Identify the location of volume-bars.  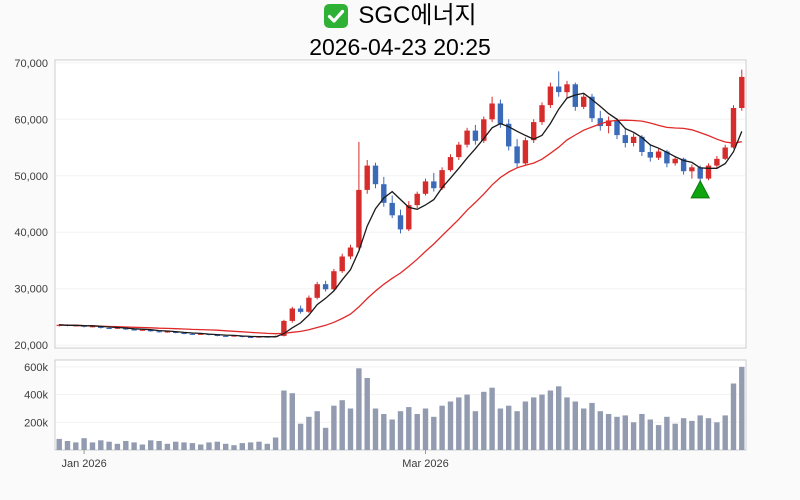
(400, 408).